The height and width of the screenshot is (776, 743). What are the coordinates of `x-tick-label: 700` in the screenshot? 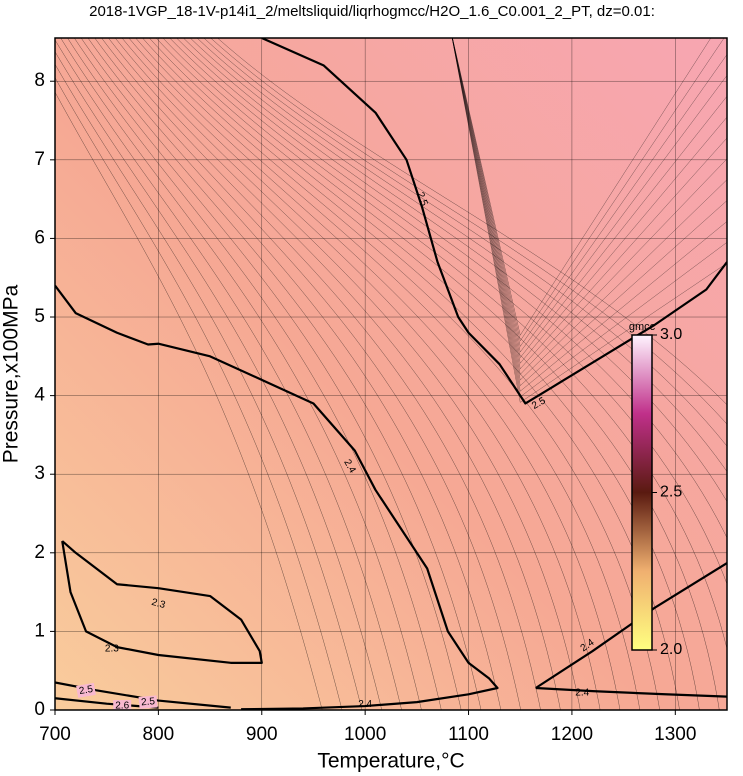 It's located at (55, 734).